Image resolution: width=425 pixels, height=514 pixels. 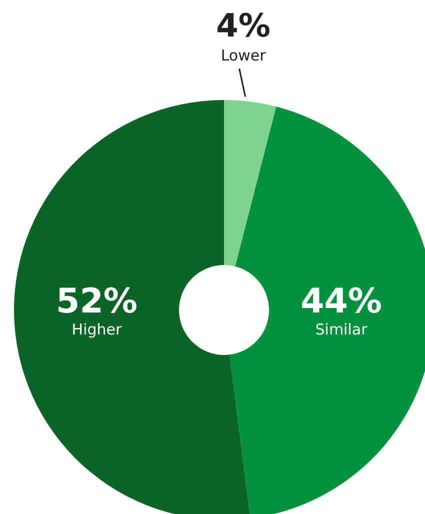 What do you see at coordinates (97, 329) in the screenshot?
I see `slice-label: Higher` at bounding box center [97, 329].